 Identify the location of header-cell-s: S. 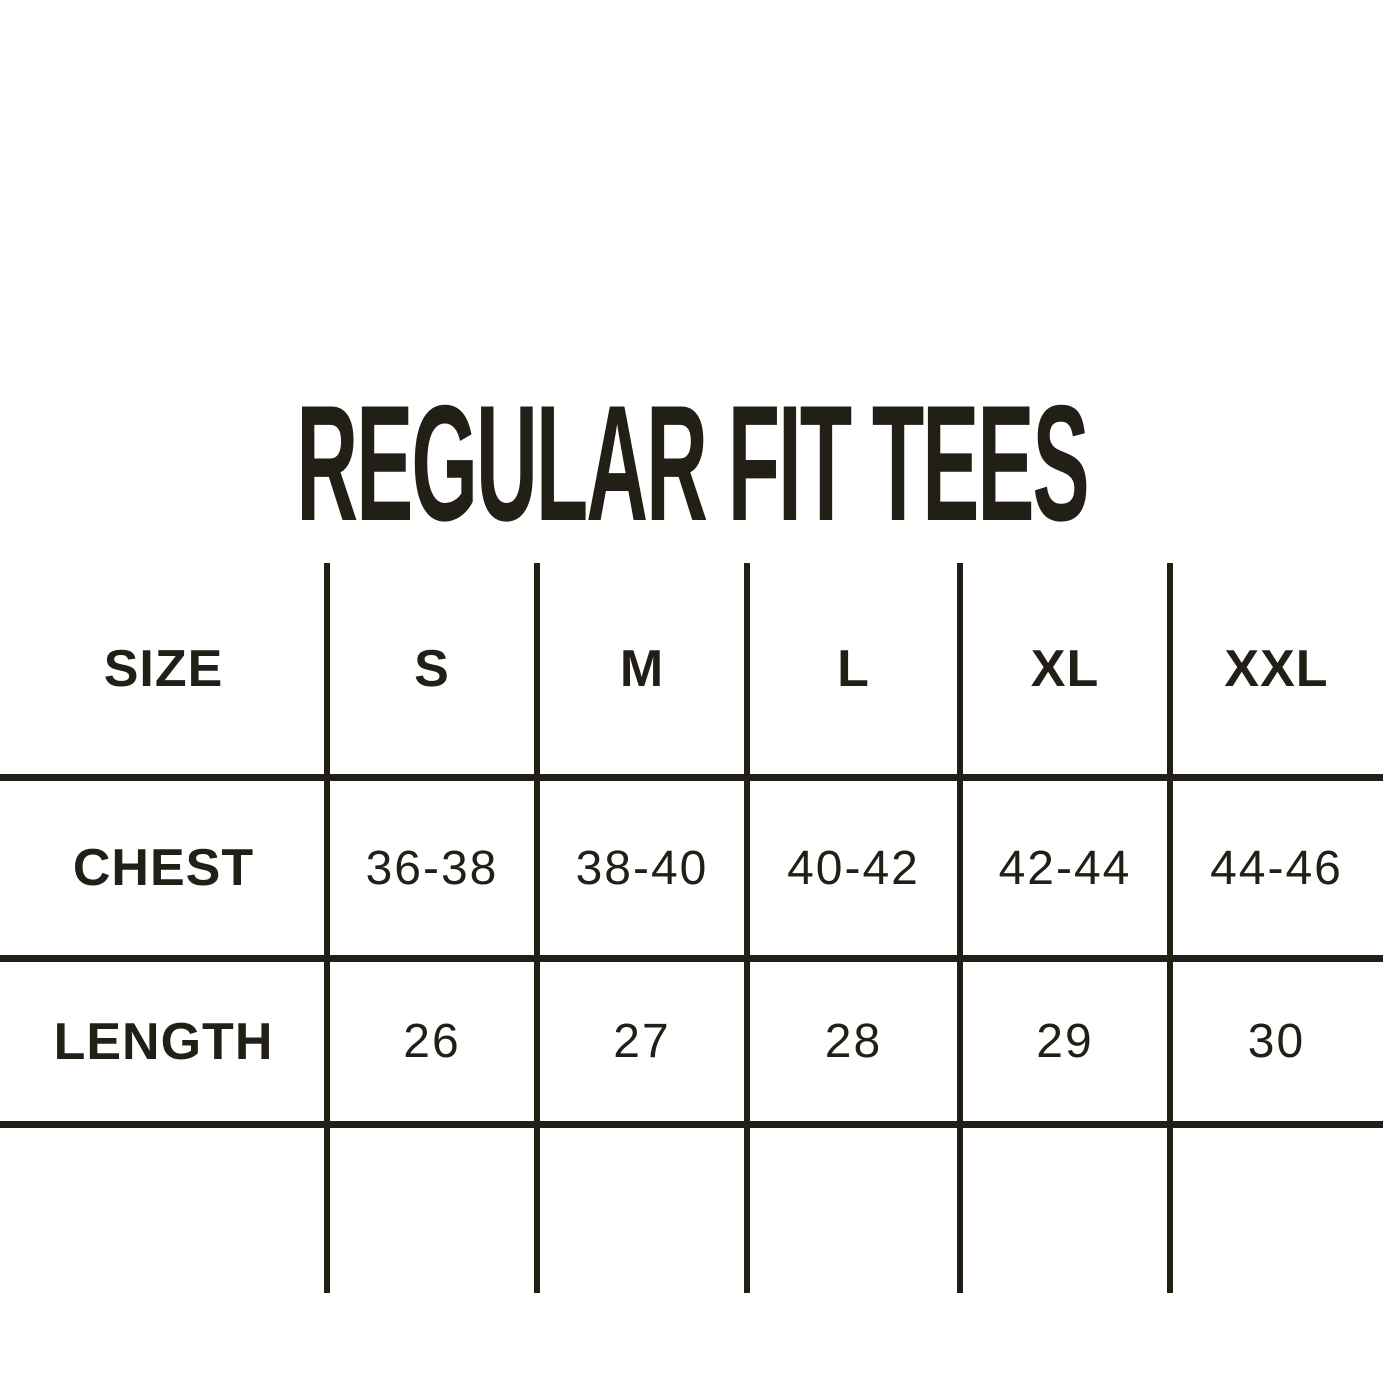
(432, 668).